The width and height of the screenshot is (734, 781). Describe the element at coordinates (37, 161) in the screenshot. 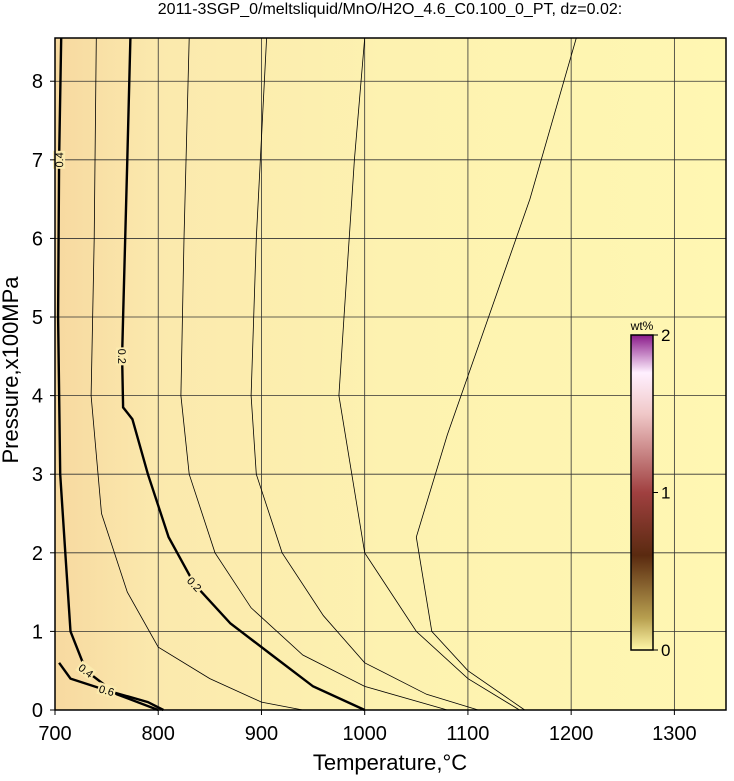

I see `y-tick-label: 7` at that location.